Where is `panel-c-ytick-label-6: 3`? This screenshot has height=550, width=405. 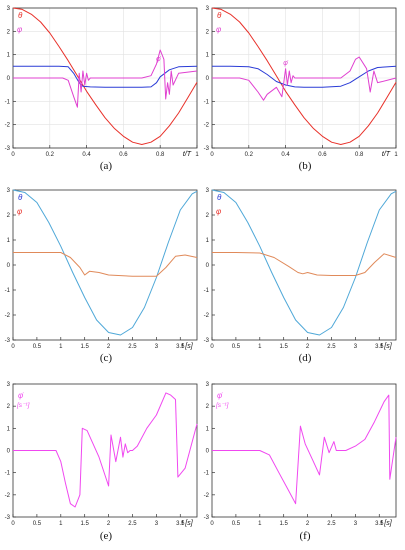
panel-c-ytick-label-6: 3 is located at coordinates (9, 191).